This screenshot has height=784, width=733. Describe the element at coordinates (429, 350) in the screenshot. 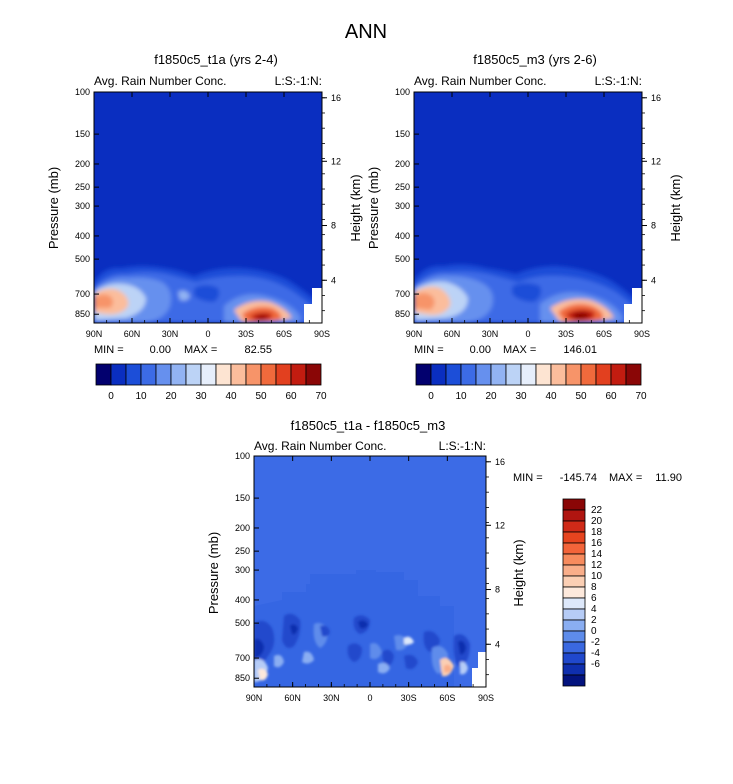

I see `stats-min-label: MIN =` at that location.